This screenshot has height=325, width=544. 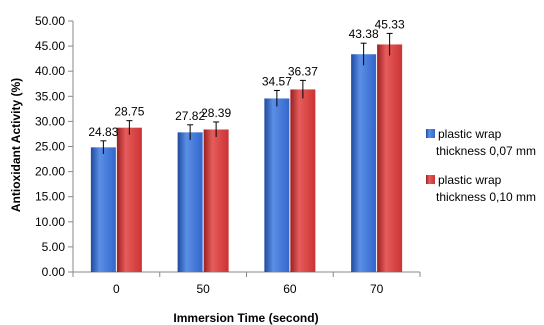 What do you see at coordinates (50, 172) in the screenshot?
I see `y-tick-label: 20.00` at bounding box center [50, 172].